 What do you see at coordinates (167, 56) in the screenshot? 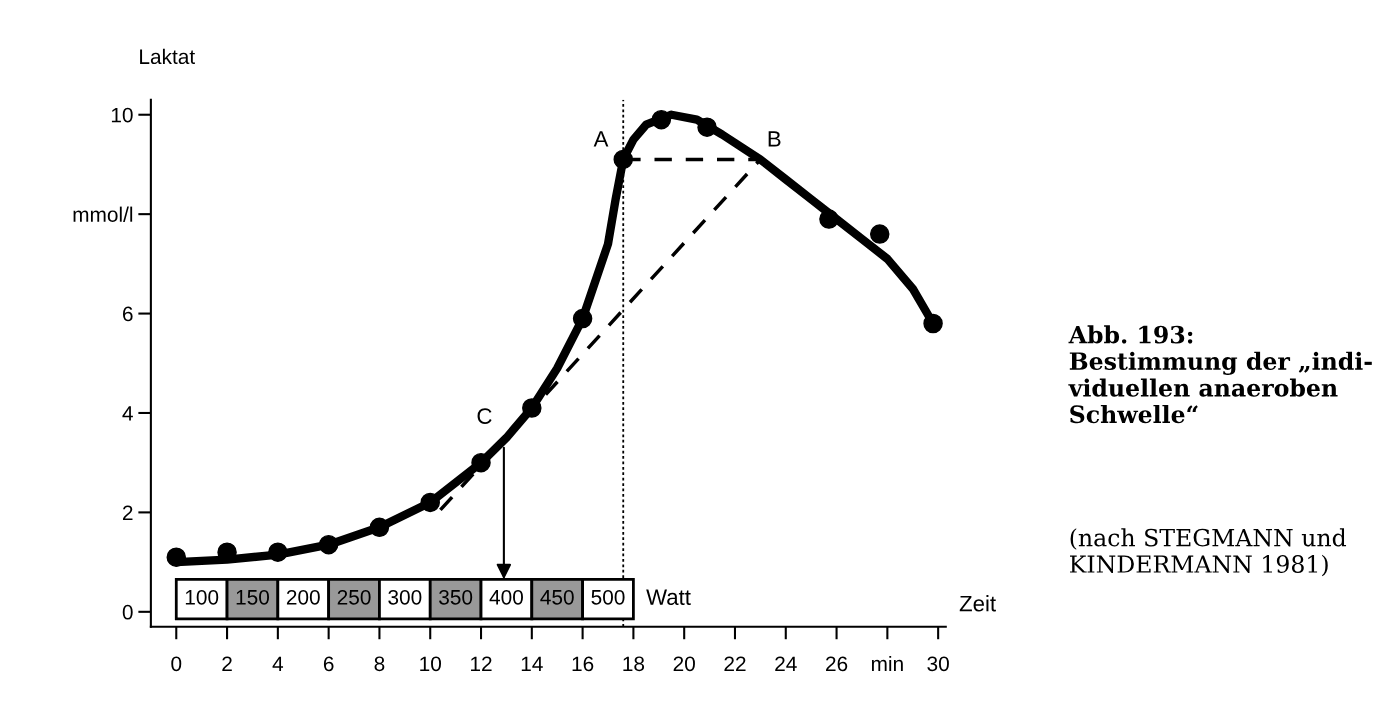
I see `y-axis-title: Laktat` at bounding box center [167, 56].